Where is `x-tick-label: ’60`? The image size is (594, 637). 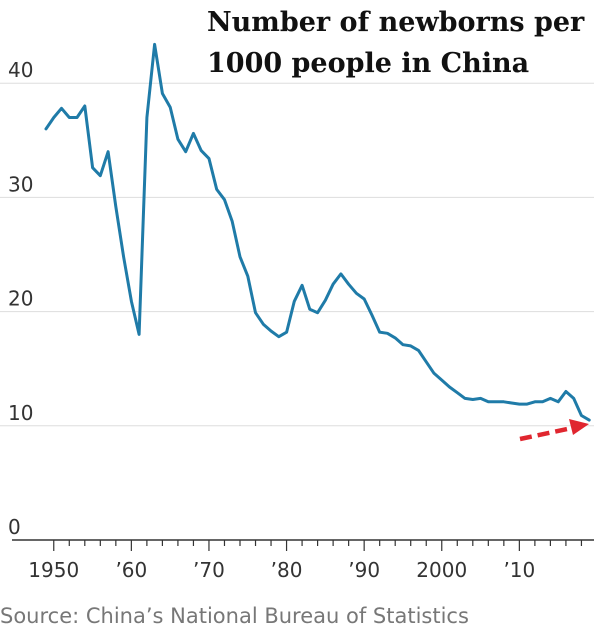 x-tick-label: ’60 is located at coordinates (131, 570).